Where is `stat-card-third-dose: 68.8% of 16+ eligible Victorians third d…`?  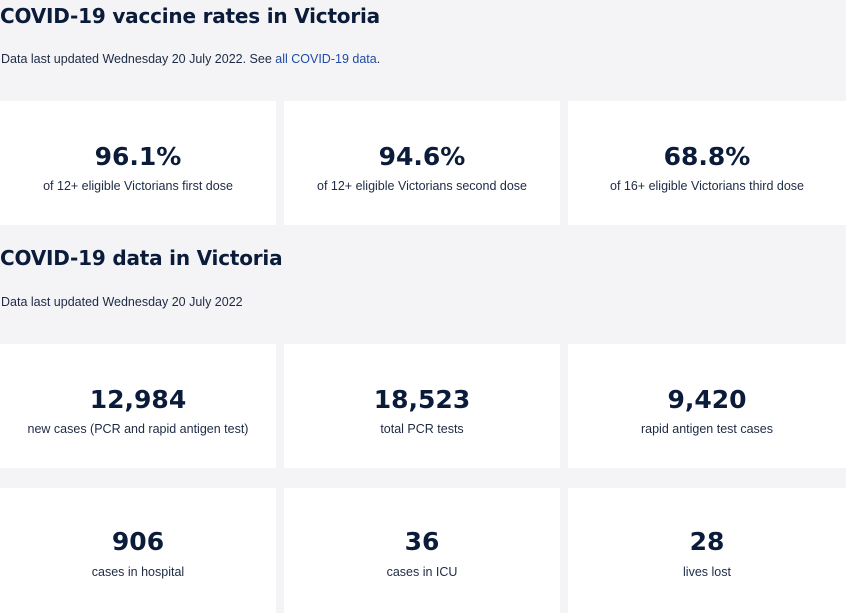 stat-card-third-dose: 68.8% of 16+ eligible Victorians third d… is located at coordinates (707, 163).